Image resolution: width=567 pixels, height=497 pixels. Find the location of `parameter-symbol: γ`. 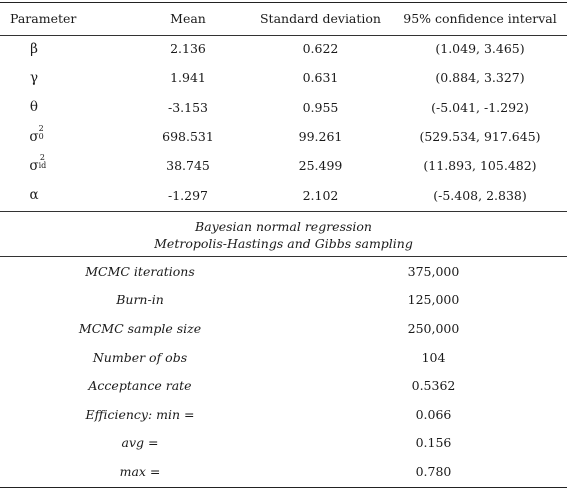

parameter-symbol: γ is located at coordinates (64, 77).